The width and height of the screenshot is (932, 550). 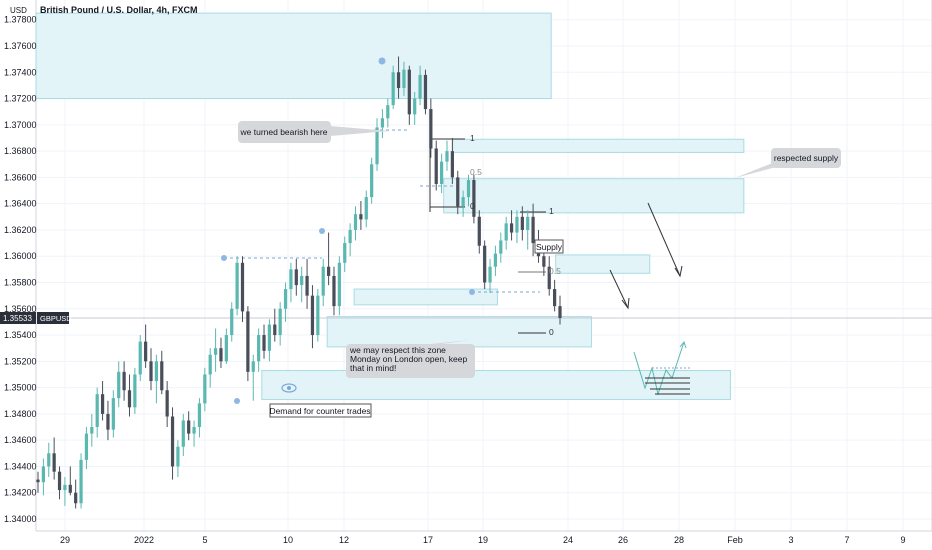 I want to click on eye-icon, so click(x=289, y=388).